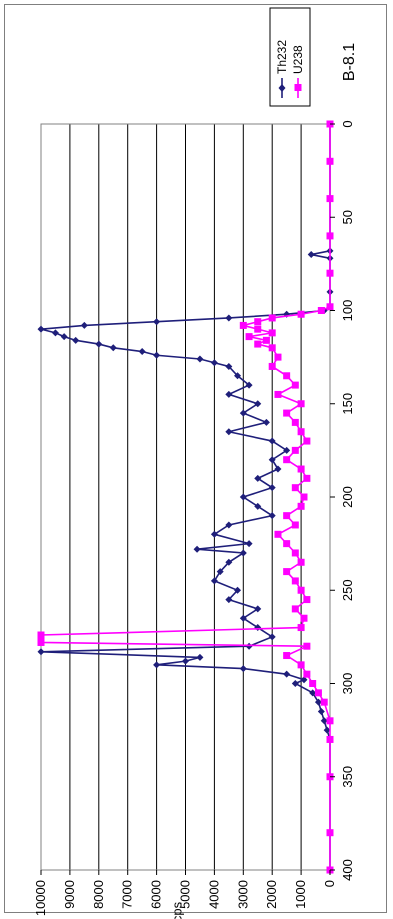  What do you see at coordinates (349, 62) in the screenshot?
I see `chart-title: B-8.1` at bounding box center [349, 62].